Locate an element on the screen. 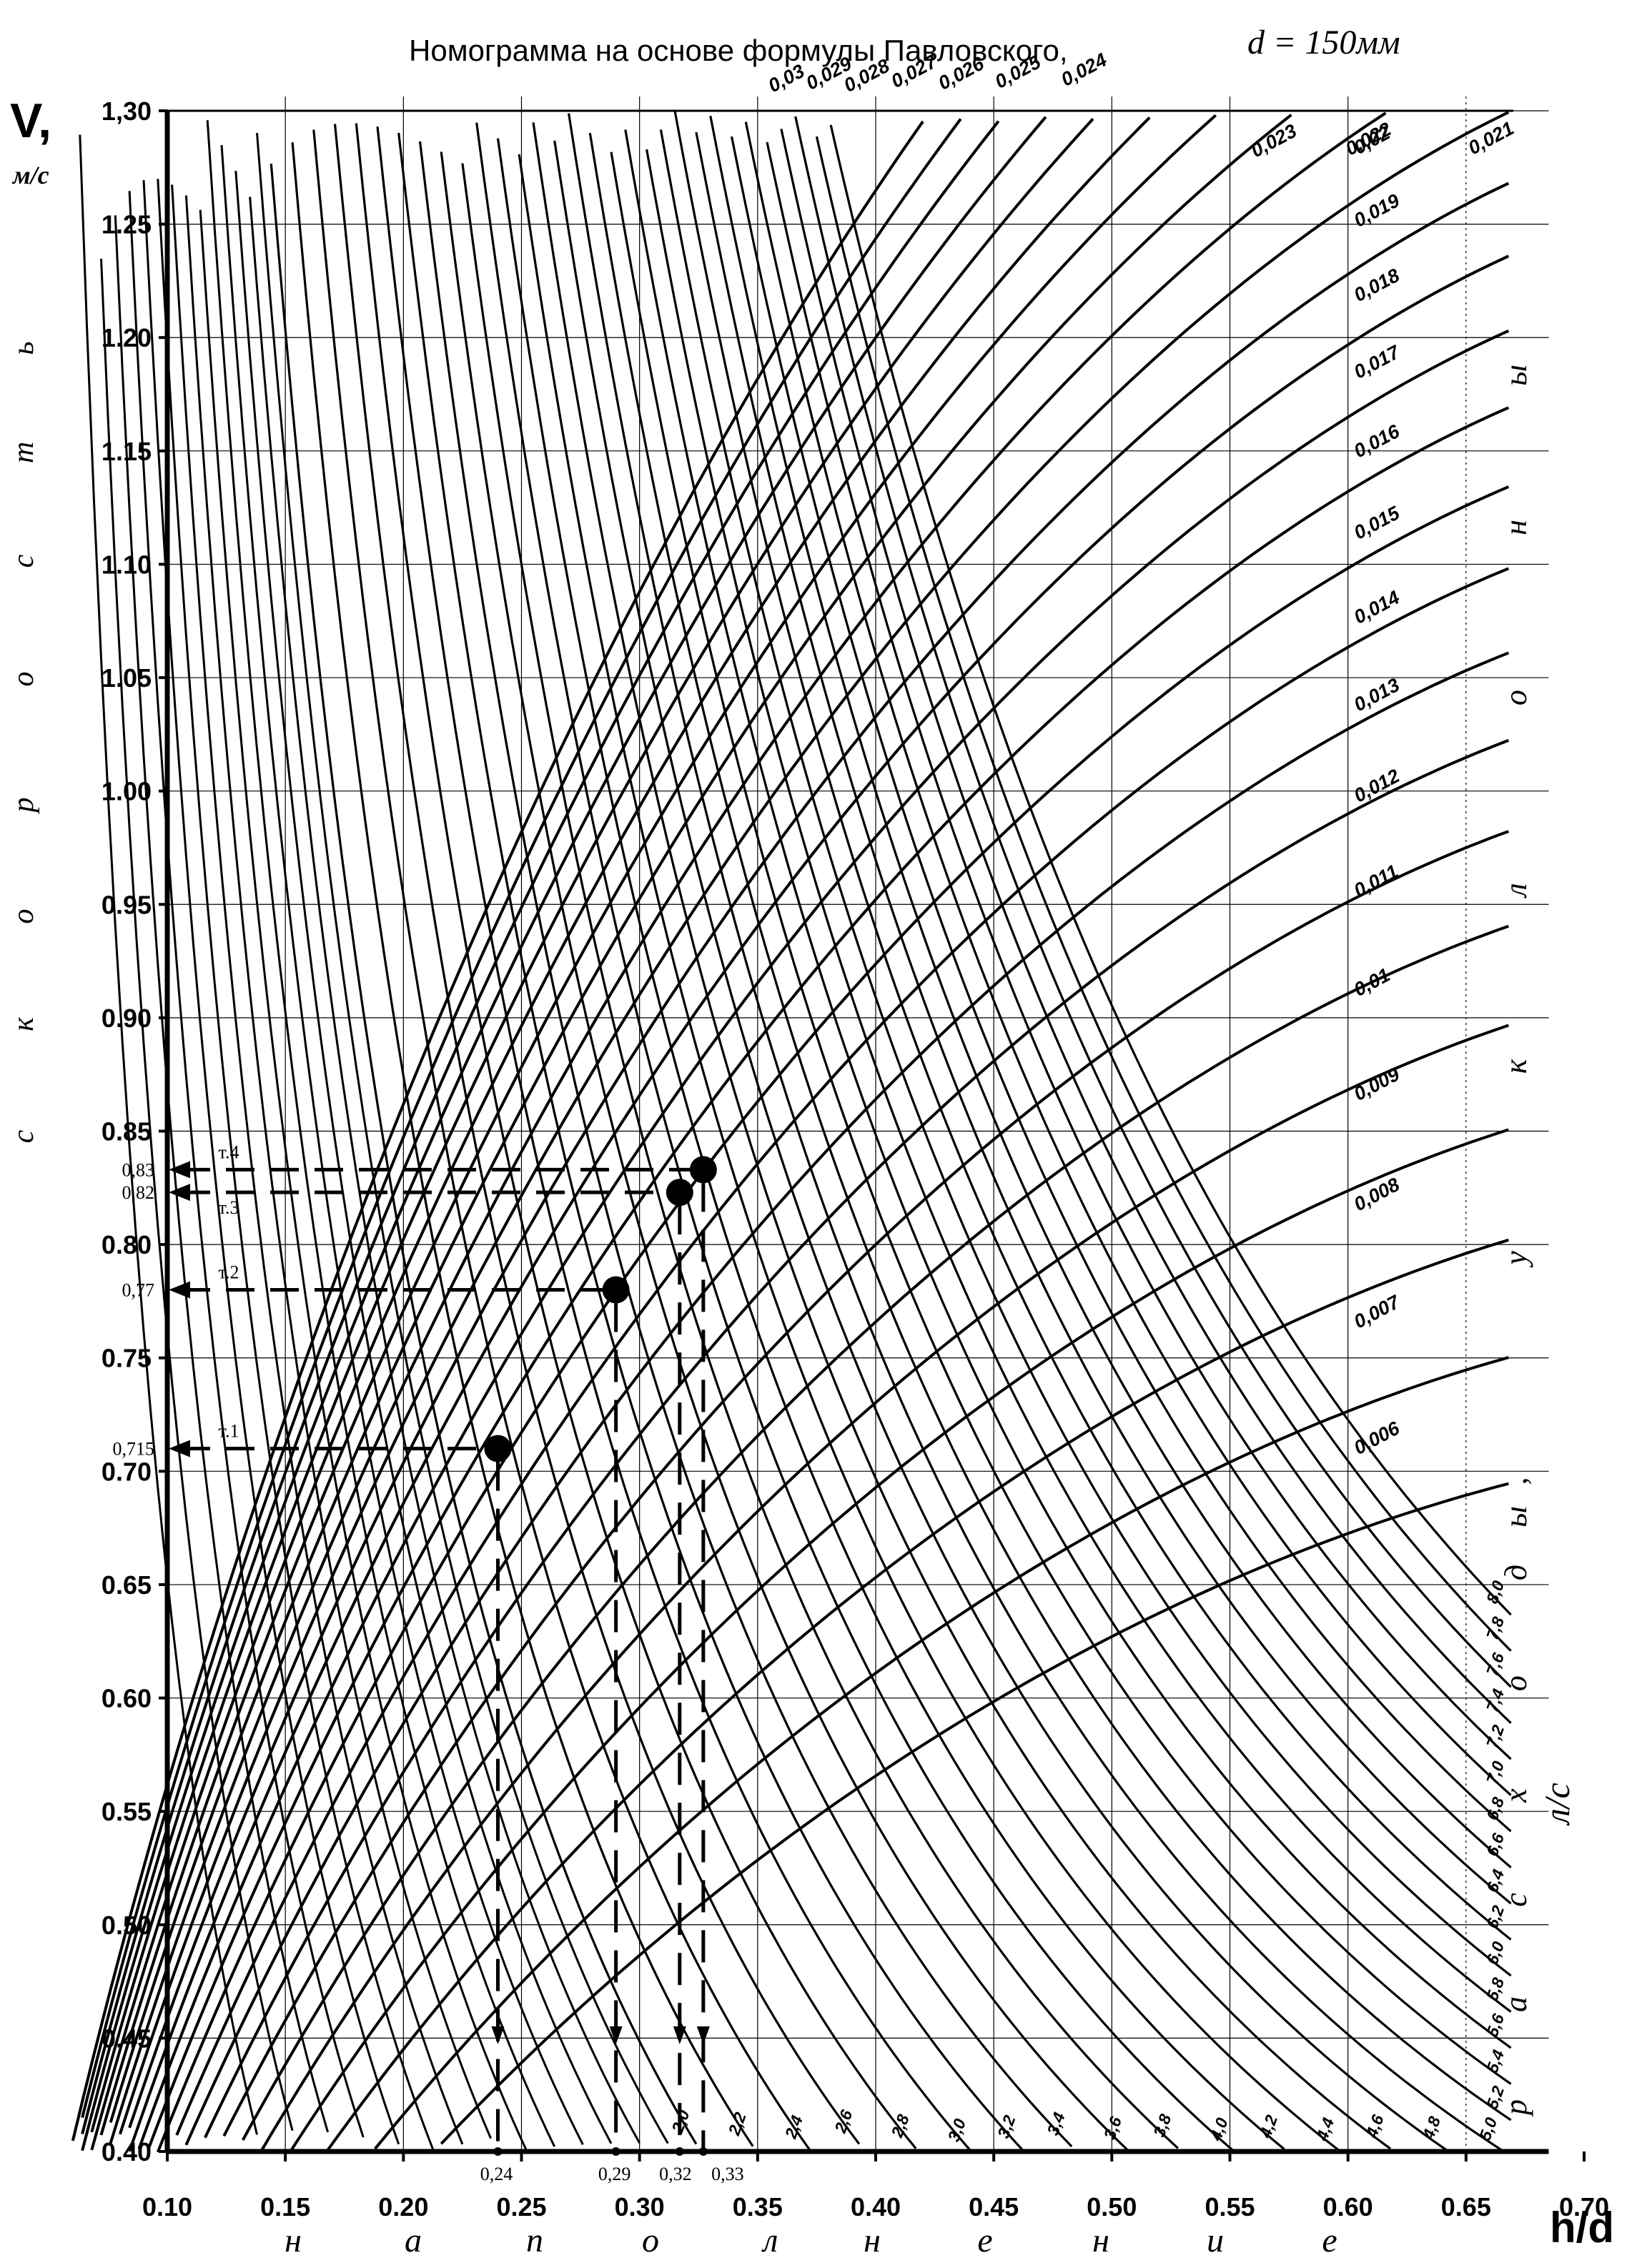 The image size is (1637, 2268). y-tick-label: 0.50 is located at coordinates (127, 1925).